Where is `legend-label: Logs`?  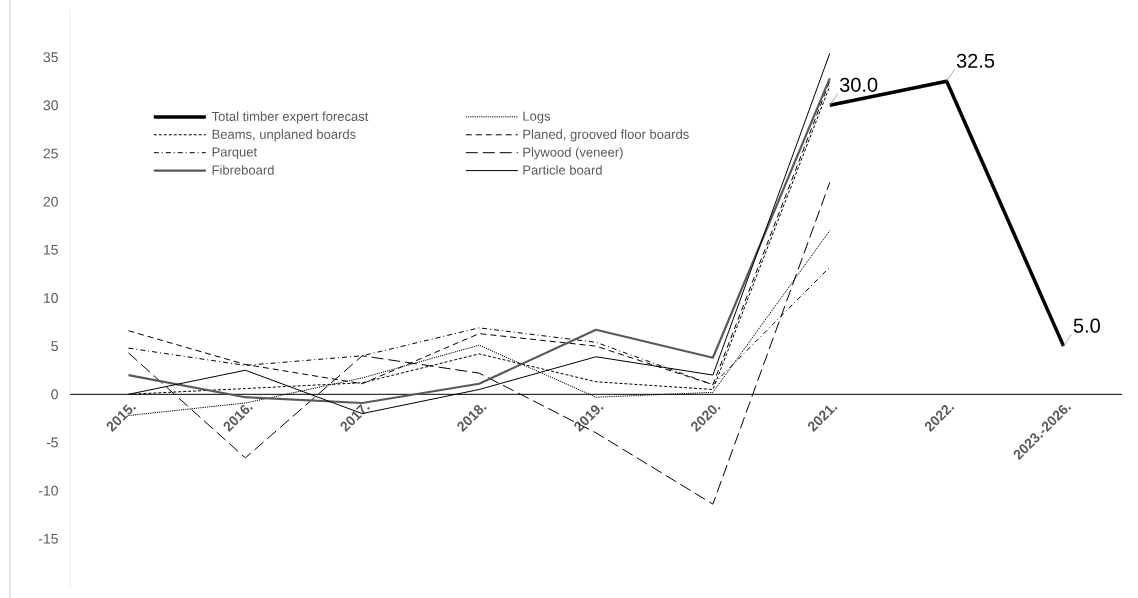
legend-label: Logs is located at coordinates (537, 117).